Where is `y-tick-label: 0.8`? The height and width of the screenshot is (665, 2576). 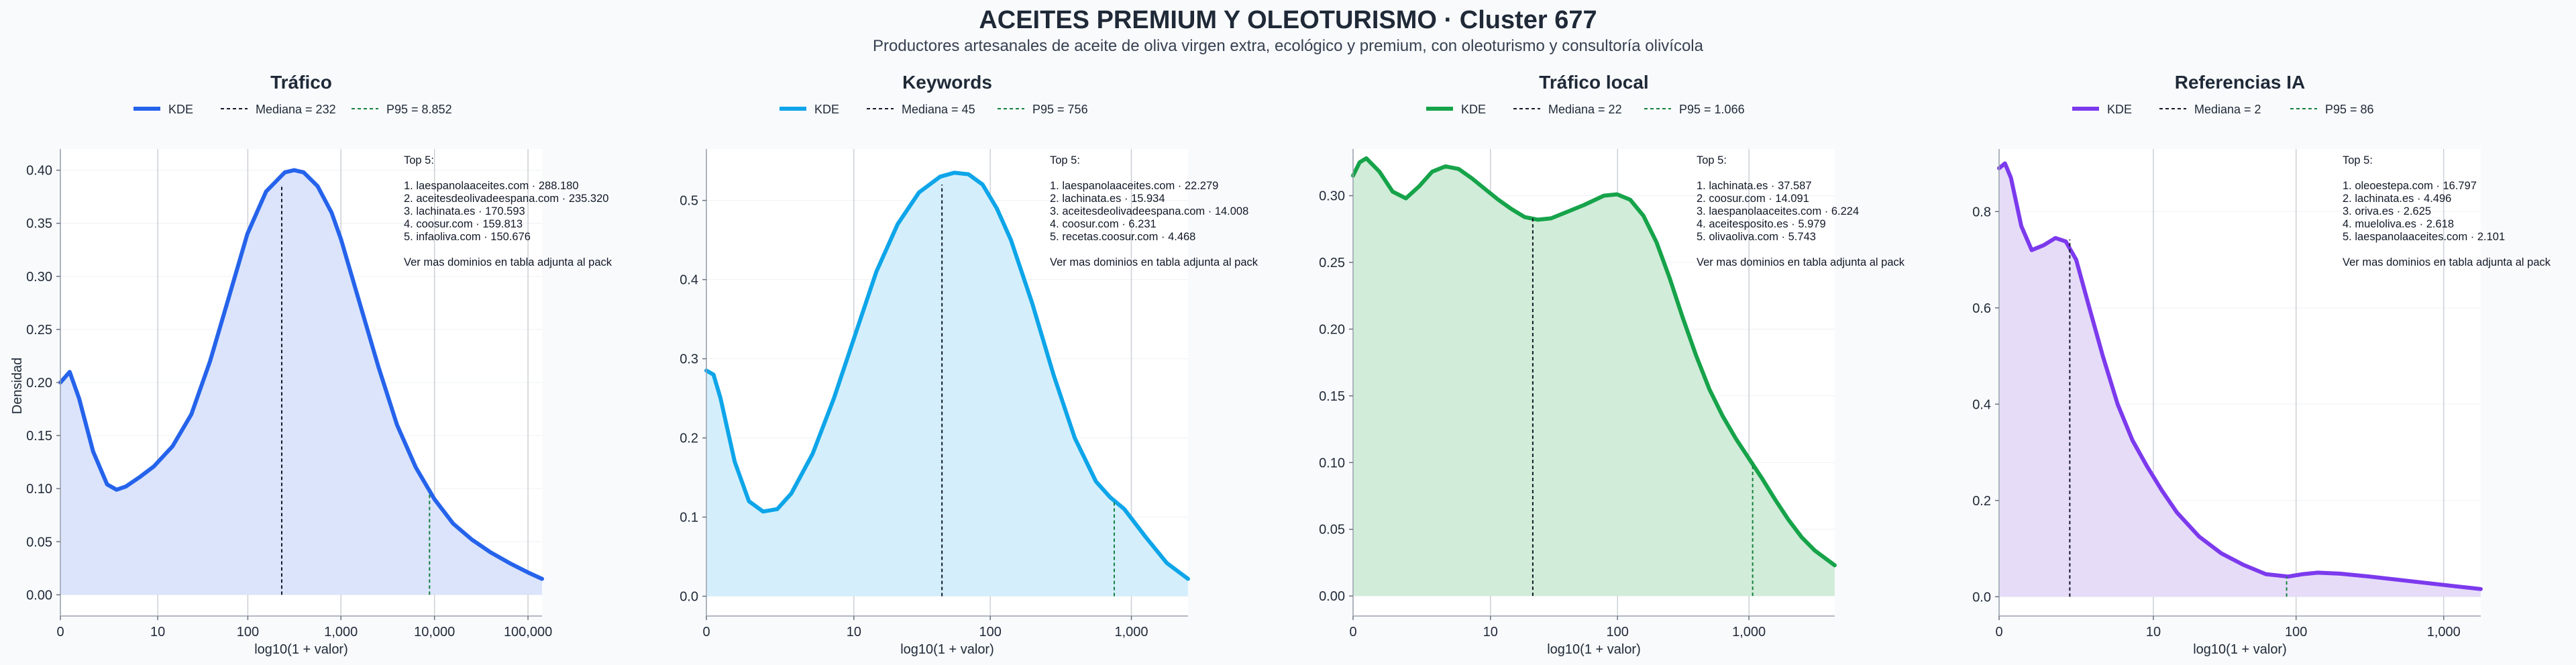 y-tick-label: 0.8 is located at coordinates (1981, 212).